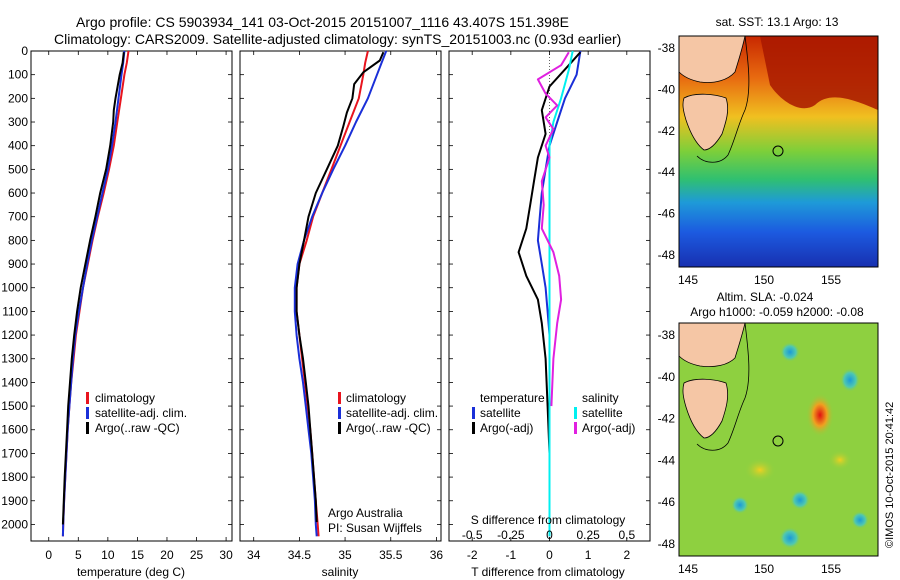 The height and width of the screenshot is (580, 900). Describe the element at coordinates (14, 335) in the screenshot. I see `depth-tick-label: 1200` at that location.